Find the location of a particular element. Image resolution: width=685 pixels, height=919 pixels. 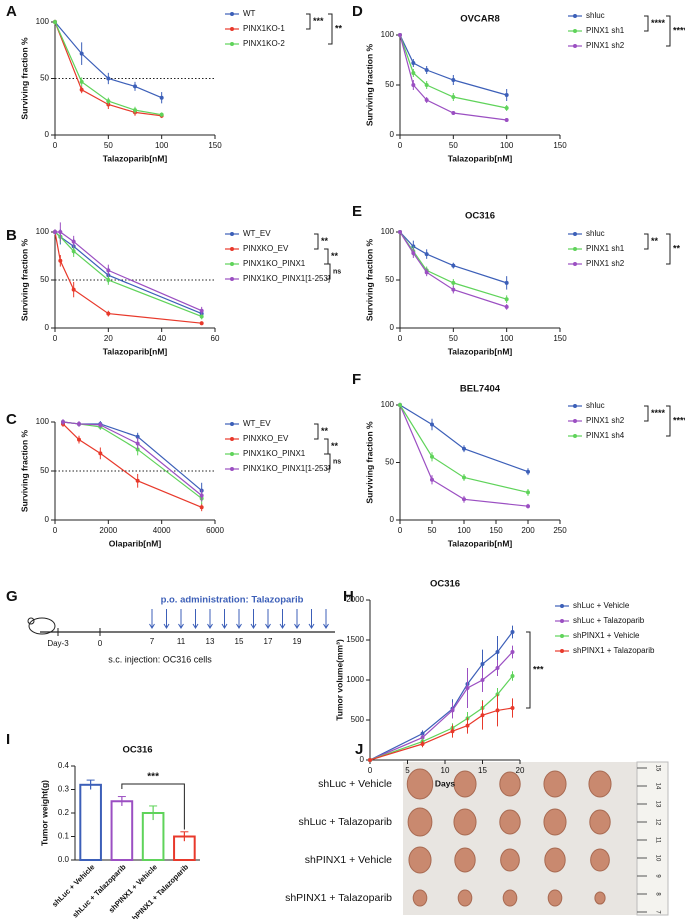

y-tick-label: 50 is located at coordinates (44, 78).